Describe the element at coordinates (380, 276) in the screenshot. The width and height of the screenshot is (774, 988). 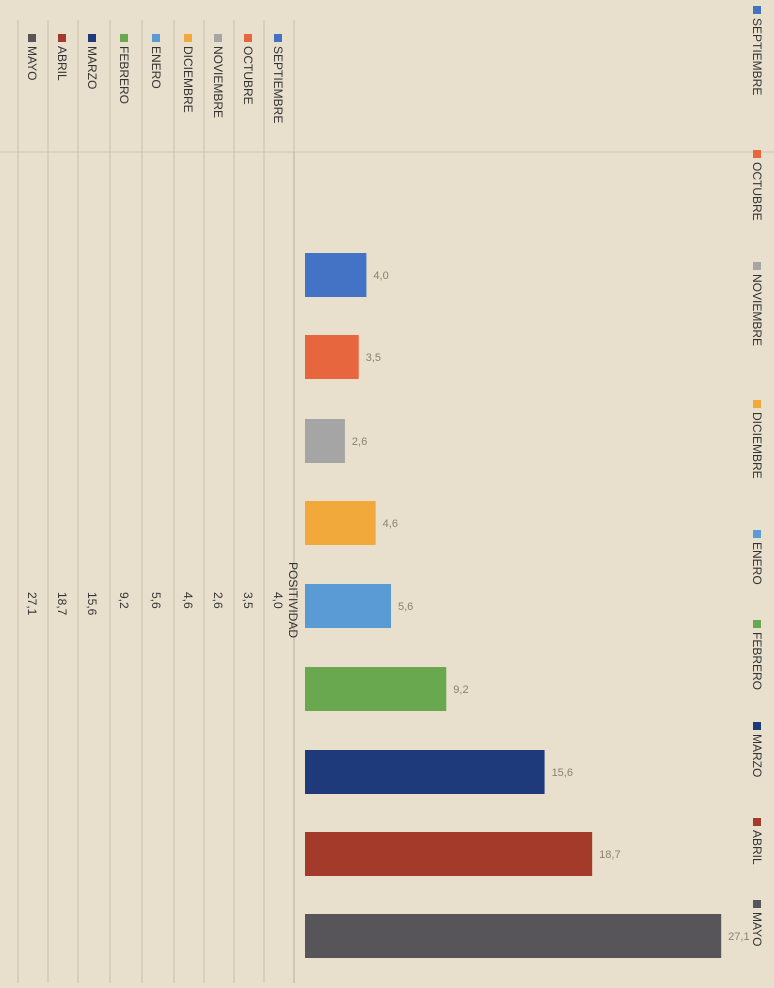
I see `bar-value-label-septiembre: 4,0` at that location.